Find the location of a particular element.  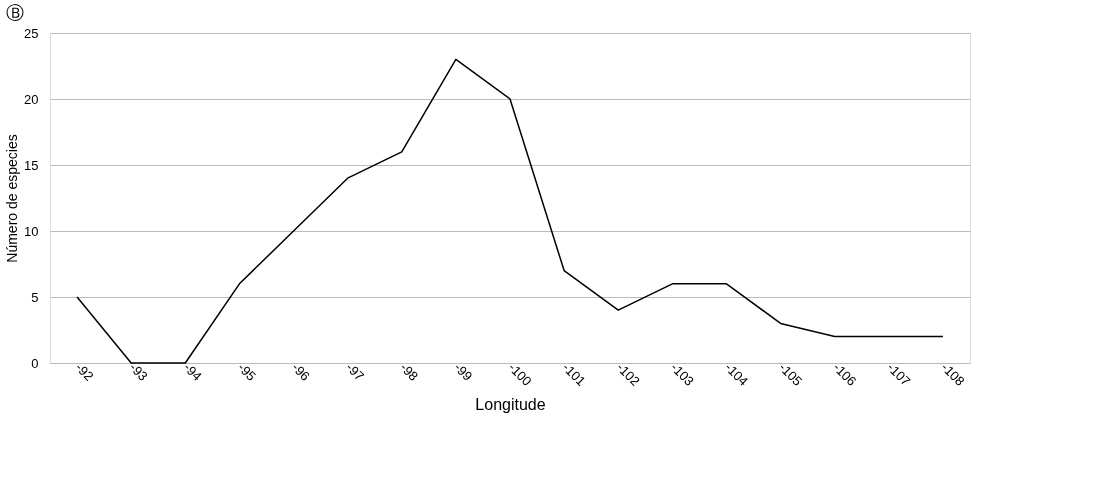

y-tick-label: 15 is located at coordinates (31, 165).